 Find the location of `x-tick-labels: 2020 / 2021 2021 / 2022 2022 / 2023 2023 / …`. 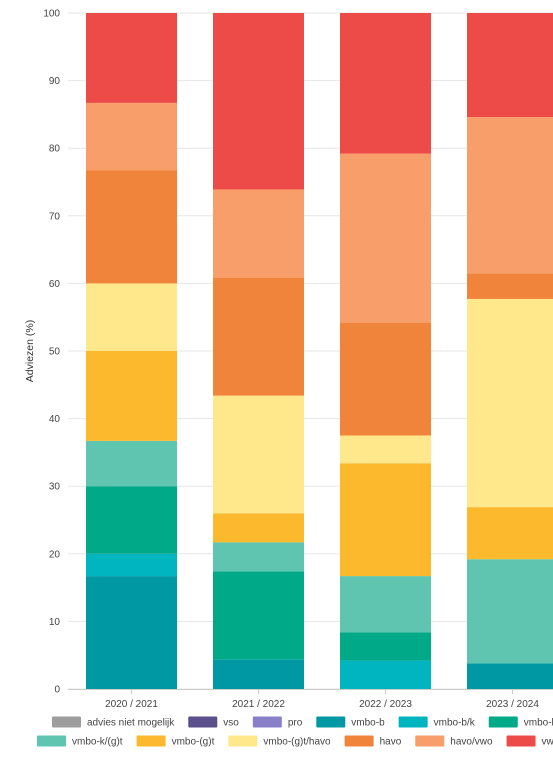

x-tick-labels: 2020 / 2021 2021 / 2022 2022 / 2023 2023 / … is located at coordinates (322, 699).